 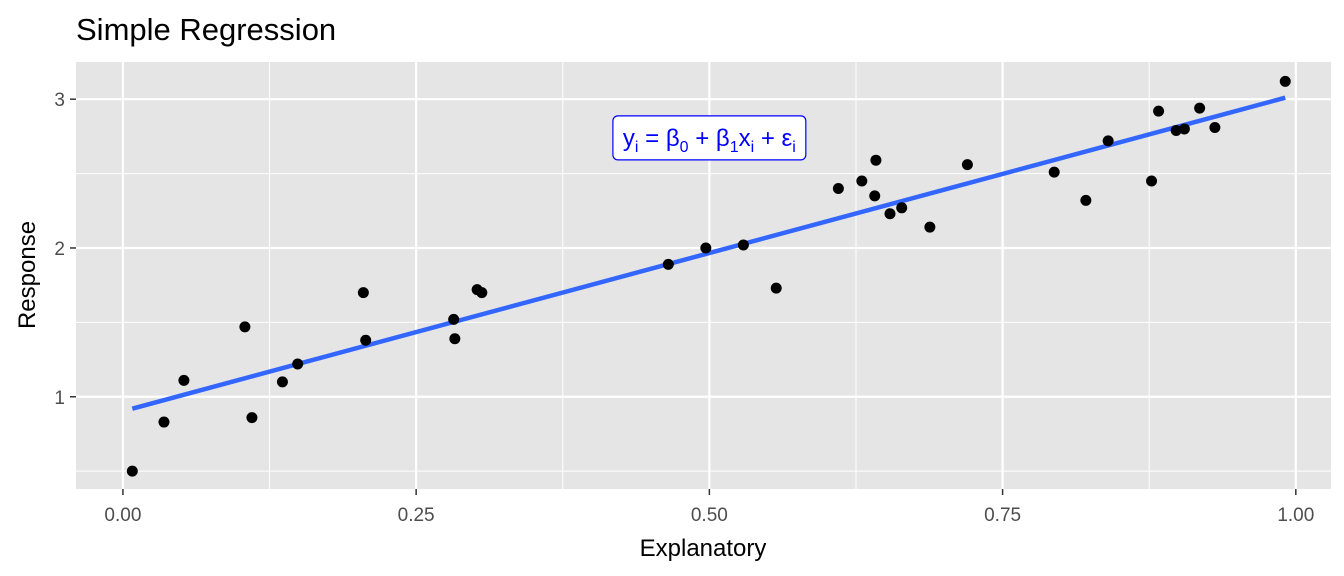 What do you see at coordinates (206, 29) in the screenshot?
I see `chart-title: Simple Regression` at bounding box center [206, 29].